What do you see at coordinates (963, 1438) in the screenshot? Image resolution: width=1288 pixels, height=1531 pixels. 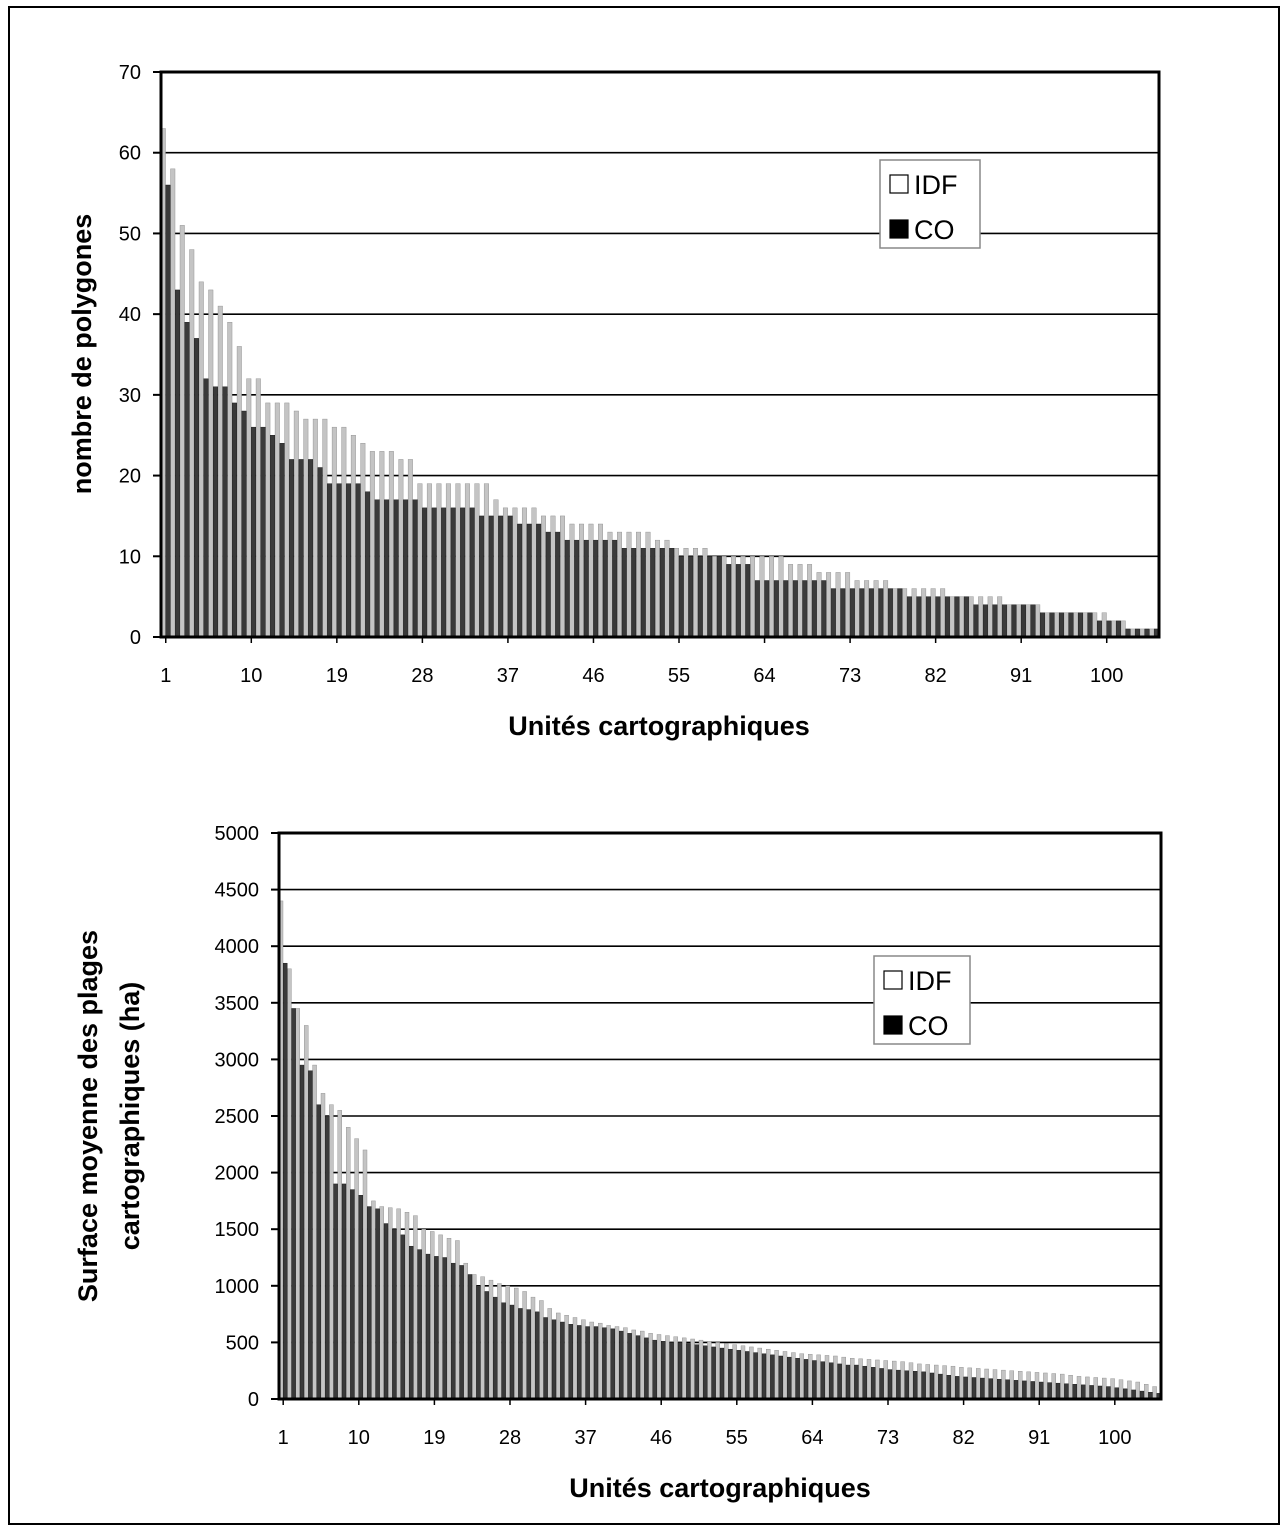 I see `x-tick-label: 82` at bounding box center [963, 1438].